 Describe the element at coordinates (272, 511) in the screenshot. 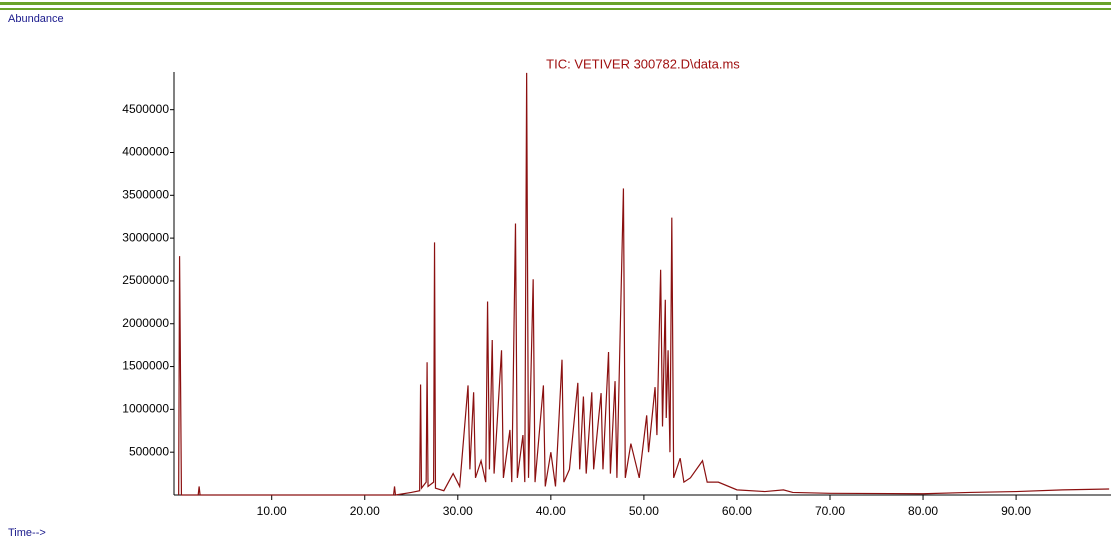

I see `x-tick-label: 10.00` at that location.